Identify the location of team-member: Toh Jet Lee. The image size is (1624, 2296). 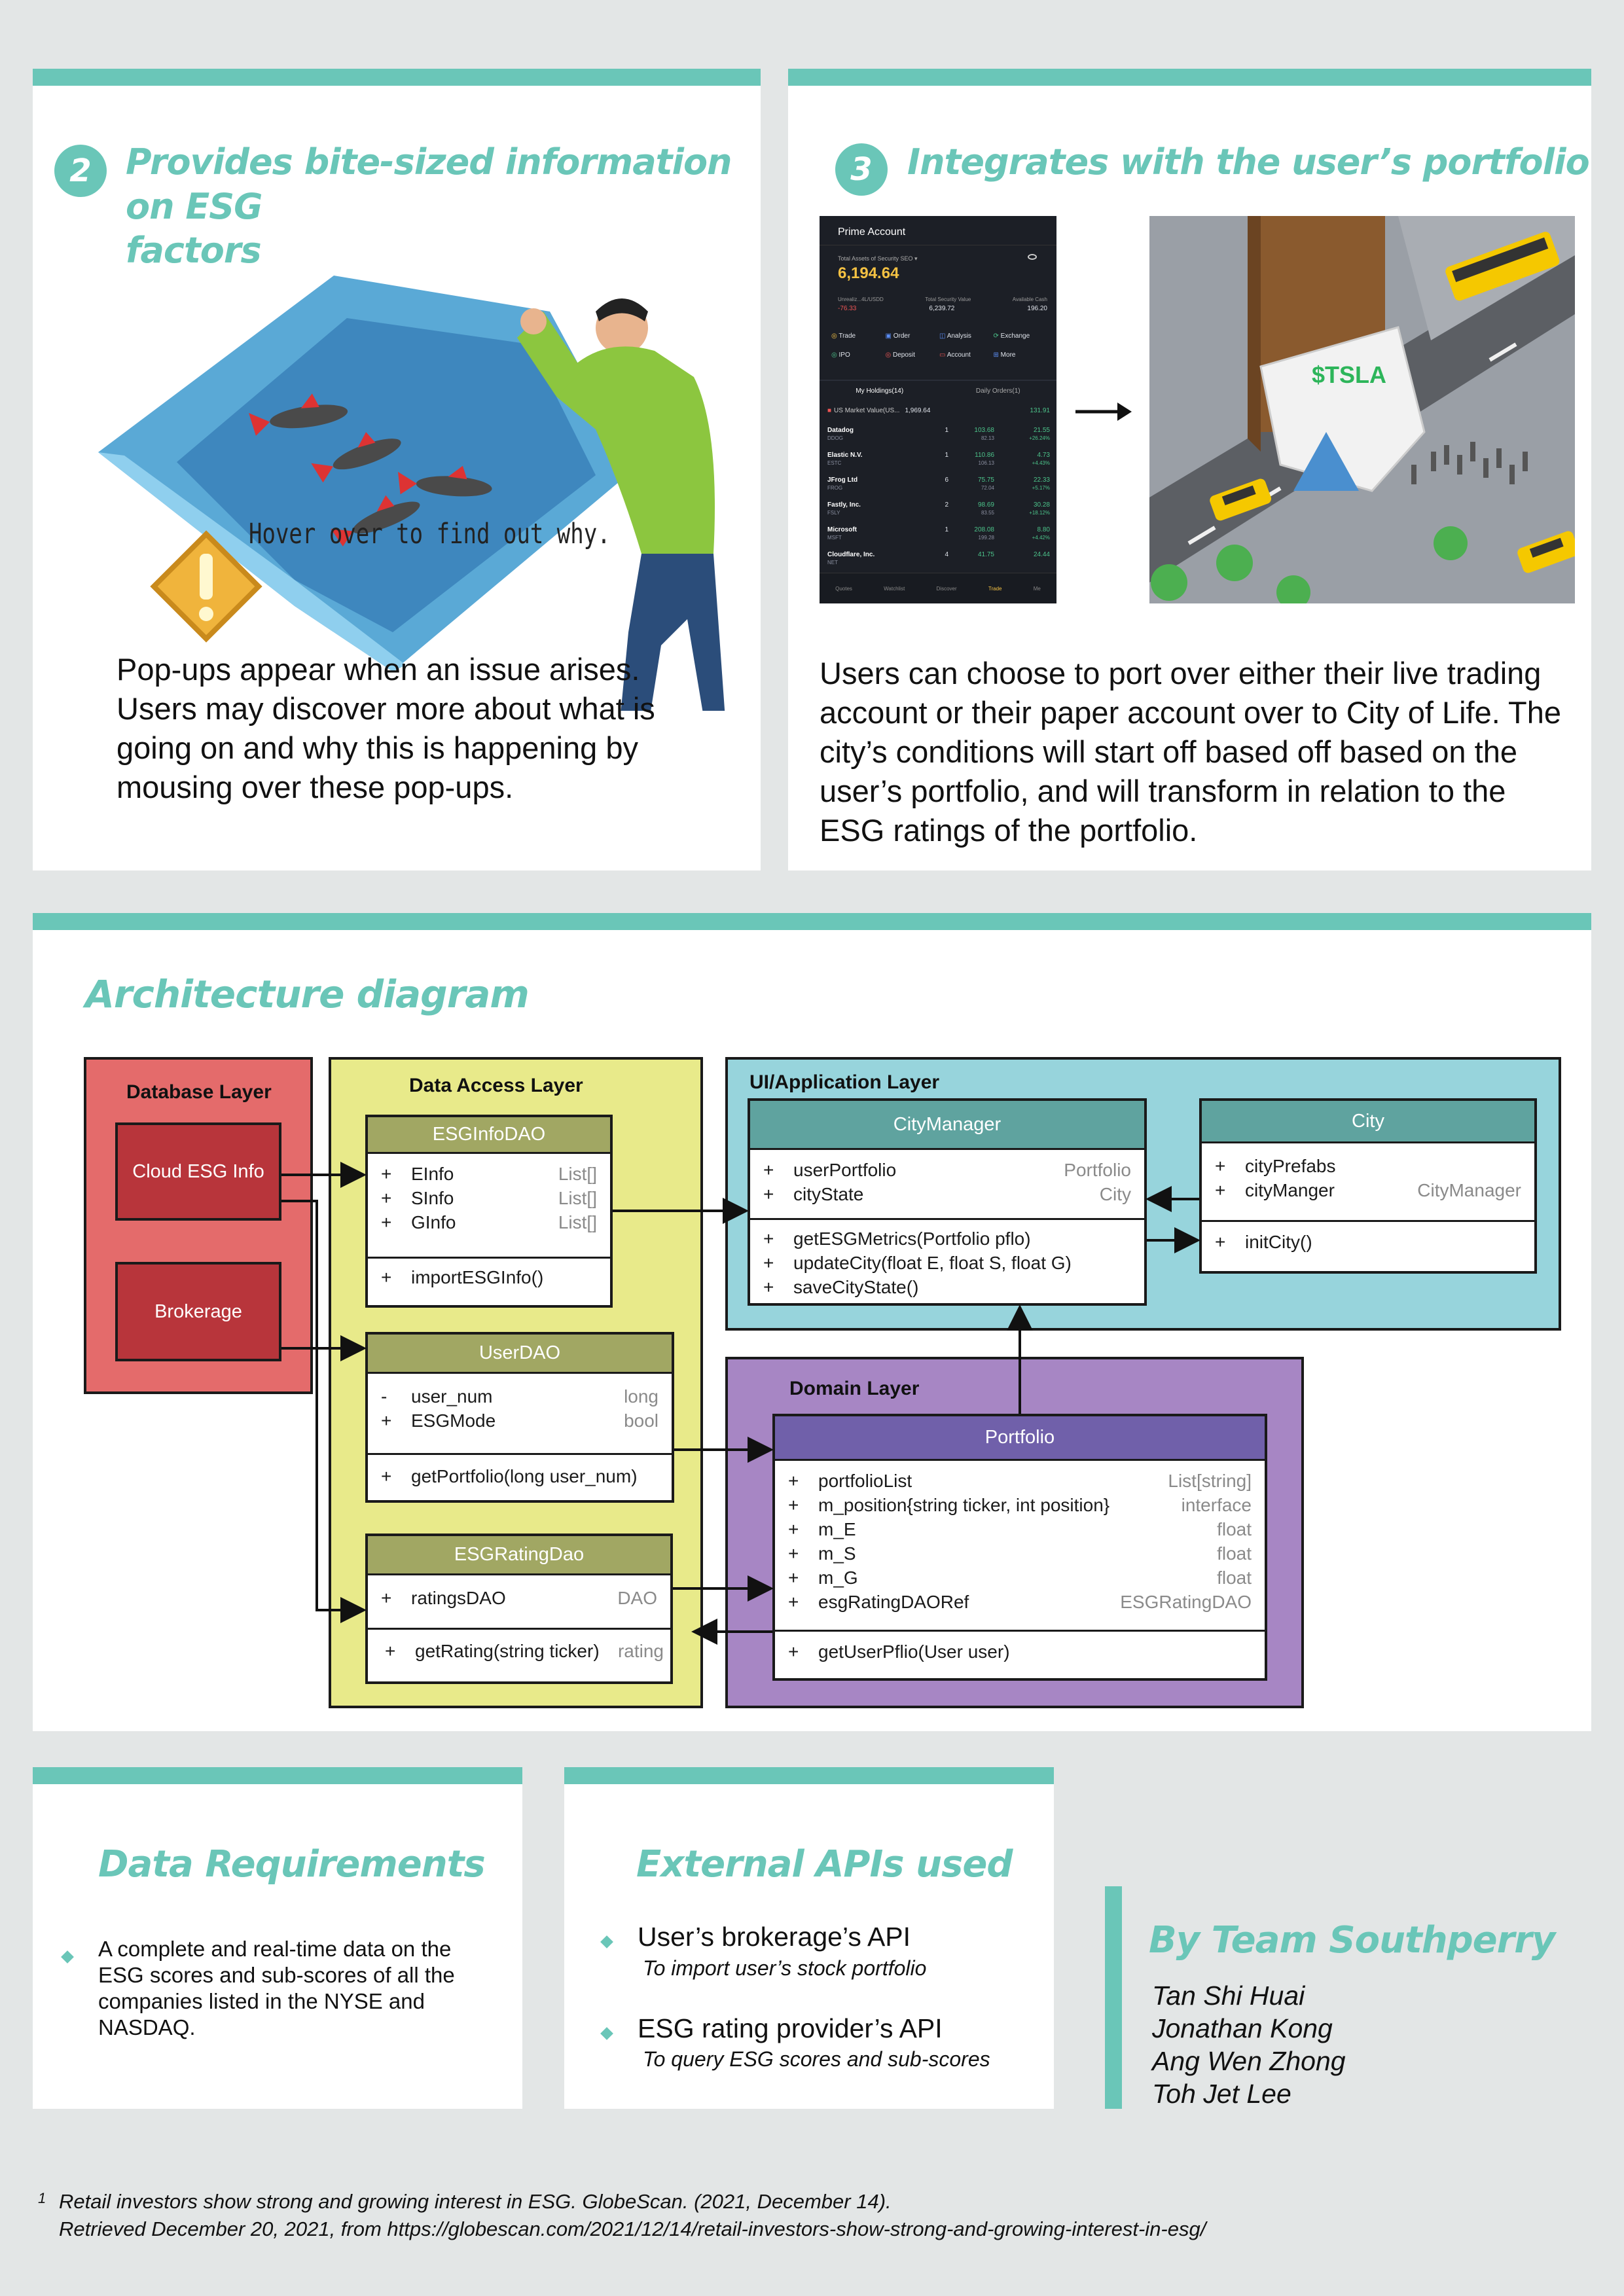
(1221, 2094).